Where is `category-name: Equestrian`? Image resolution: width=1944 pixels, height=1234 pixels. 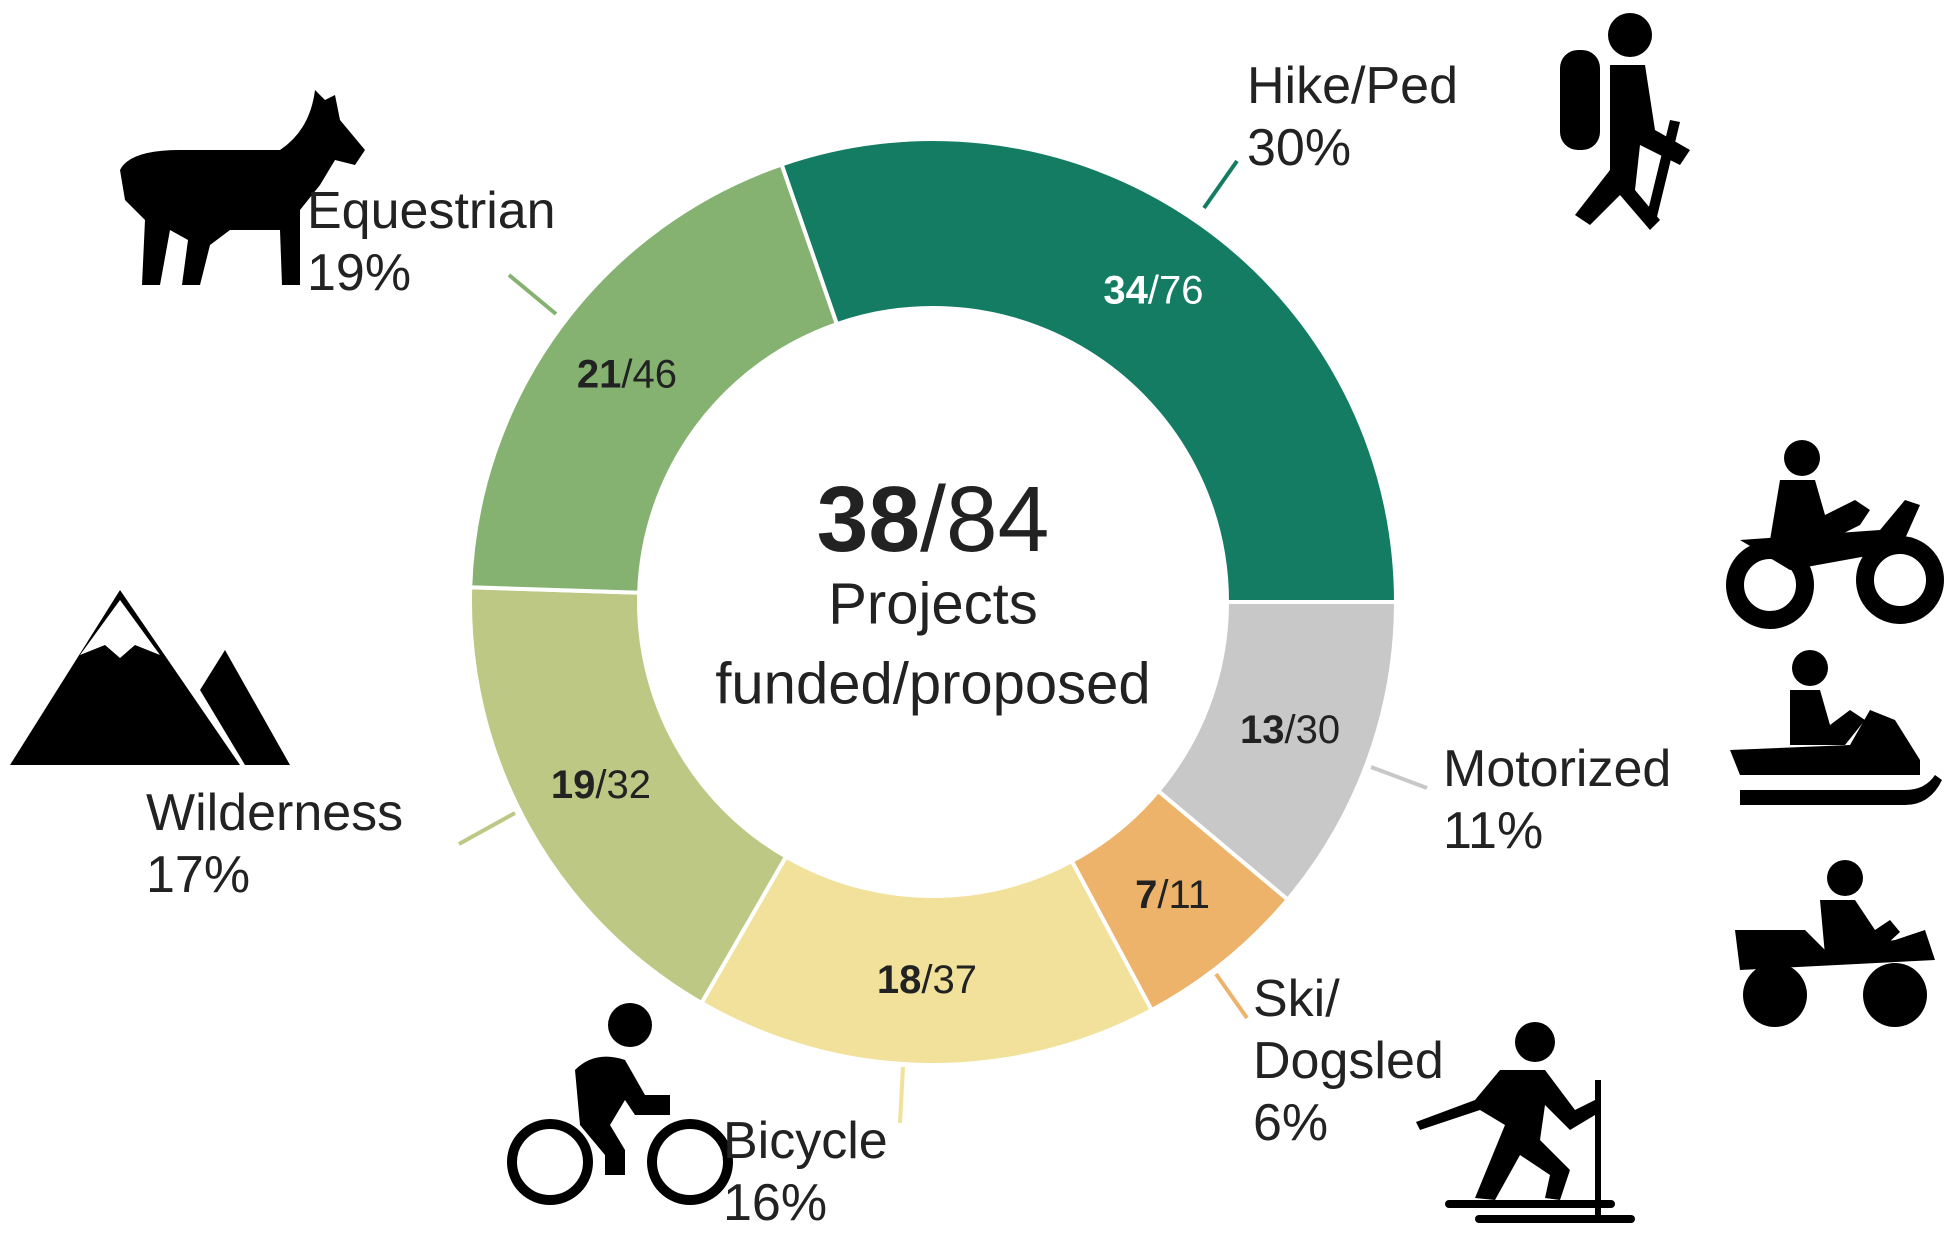 category-name: Equestrian is located at coordinates (431, 211).